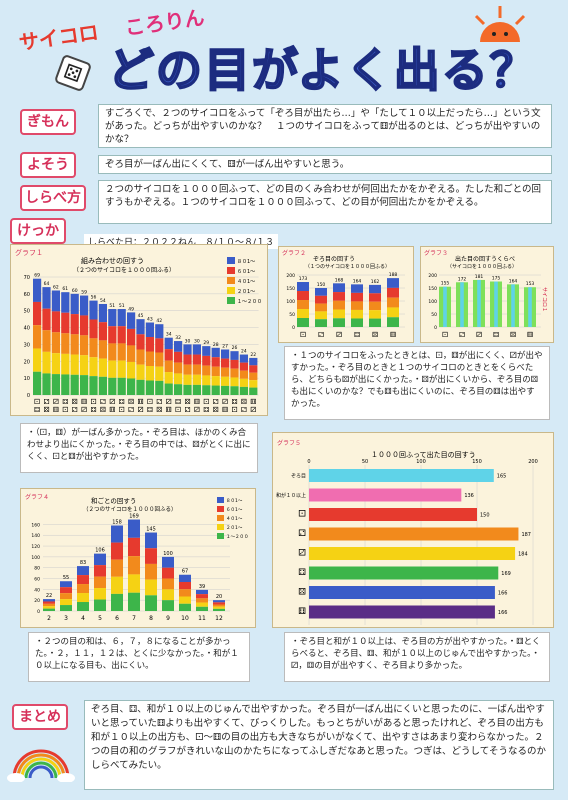 This screenshot has width=568, height=800. Describe the element at coordinates (231, 270) in the screenshot. I see `graph1-legend-swatch` at that location.